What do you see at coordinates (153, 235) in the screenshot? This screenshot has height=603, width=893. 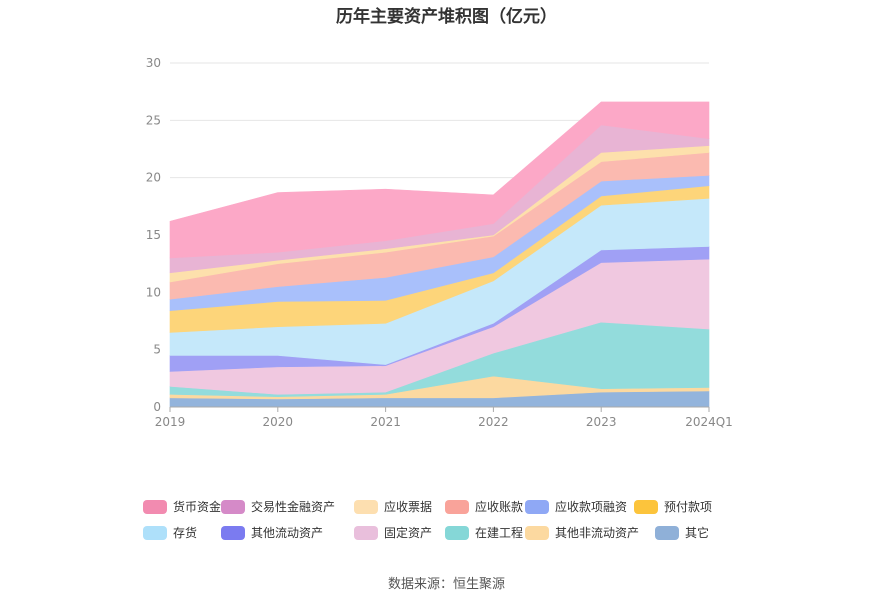 I see `y-tick-label: 15` at bounding box center [153, 235].